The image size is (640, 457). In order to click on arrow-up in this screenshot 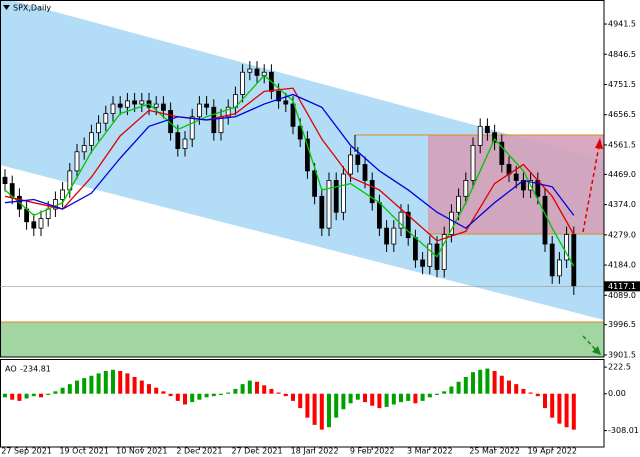, I will do `click(591, 189)`.